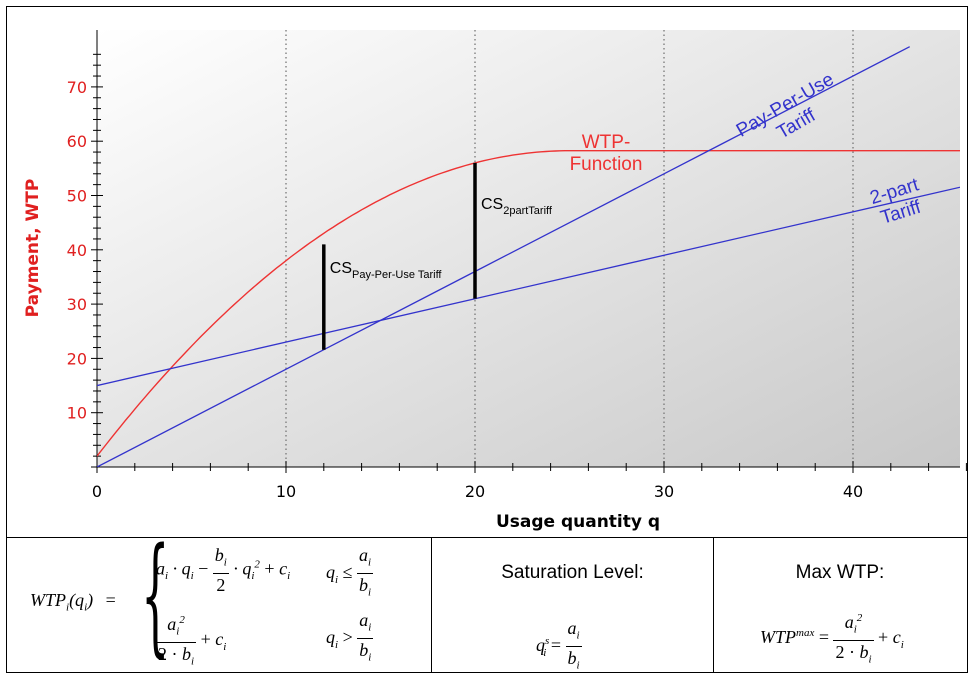 Image resolution: width=974 pixels, height=679 pixels. What do you see at coordinates (77, 141) in the screenshot?
I see `y-tick-label-60: 60` at bounding box center [77, 141].